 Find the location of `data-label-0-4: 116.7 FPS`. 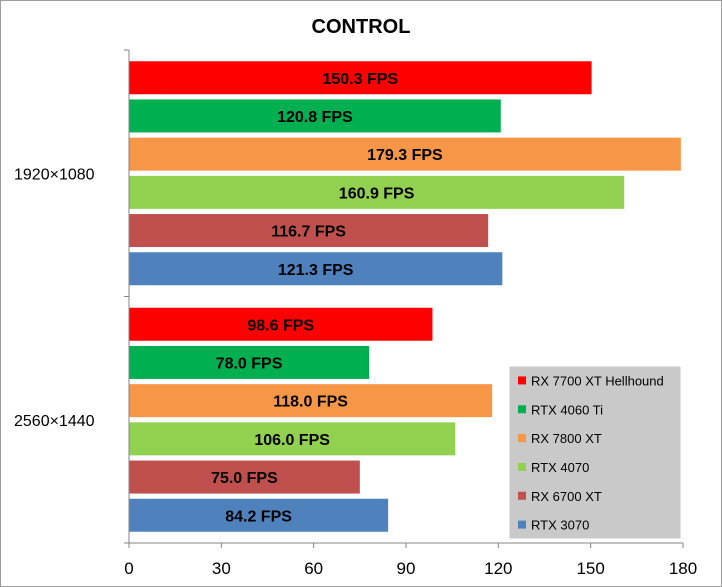

data-label-0-4: 116.7 FPS is located at coordinates (308, 232).